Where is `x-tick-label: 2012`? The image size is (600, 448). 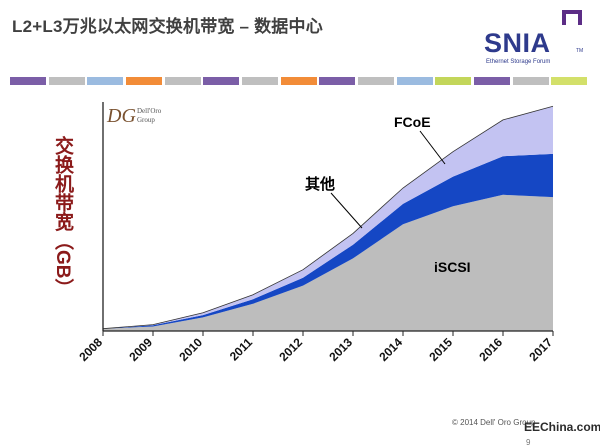 x-tick-label: 2012 is located at coordinates (290, 349).